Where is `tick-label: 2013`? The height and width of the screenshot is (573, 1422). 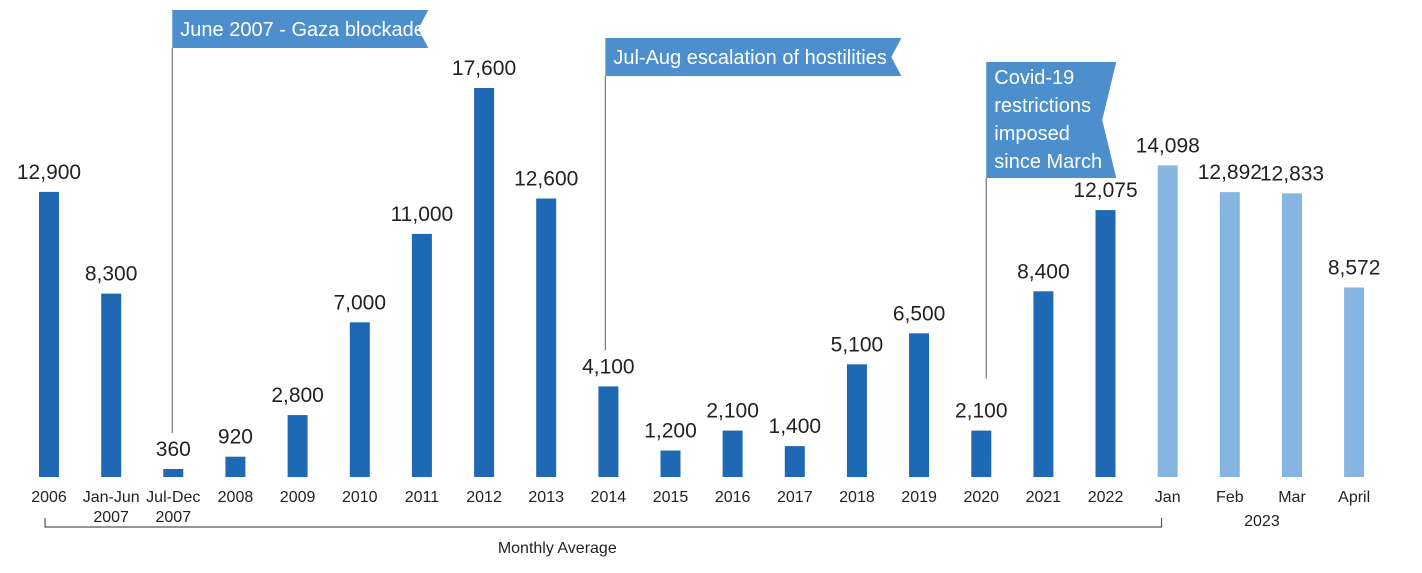
tick-label: 2013 is located at coordinates (546, 497).